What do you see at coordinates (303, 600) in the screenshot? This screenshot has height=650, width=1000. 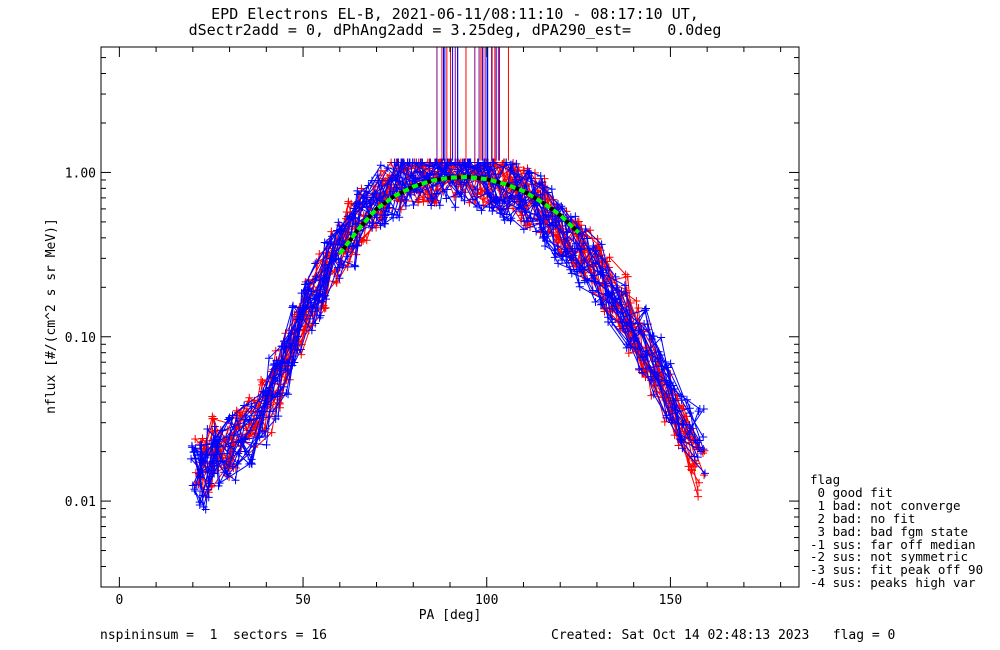 I see `x-tick-label: 50` at bounding box center [303, 600].